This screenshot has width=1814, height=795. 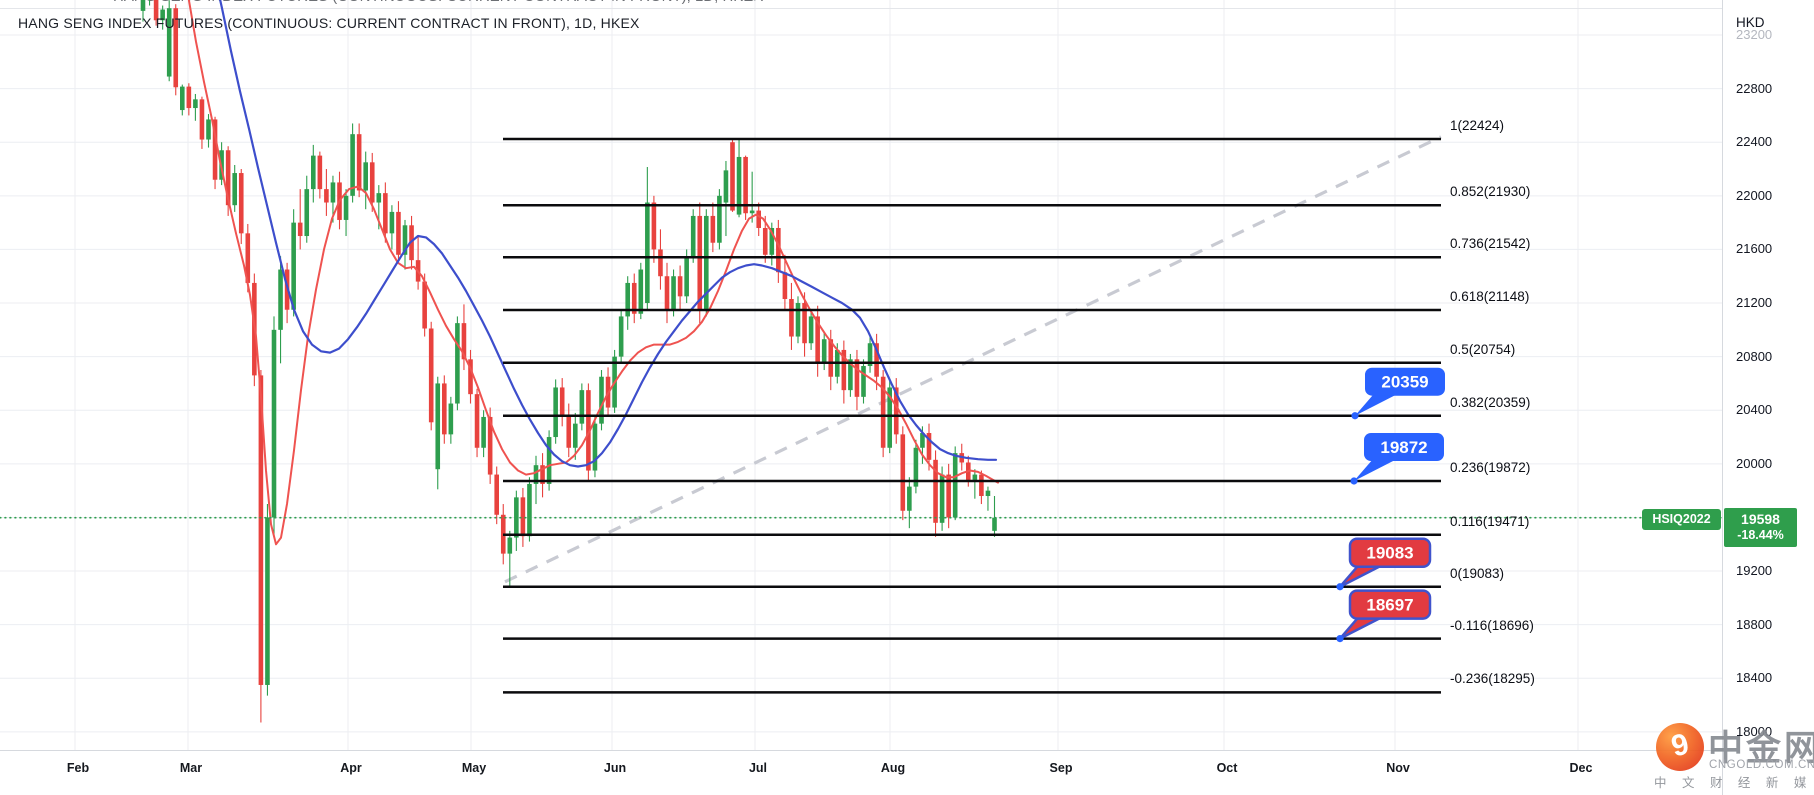 I want to click on price-axis-label: 18000, so click(x=1754, y=731).